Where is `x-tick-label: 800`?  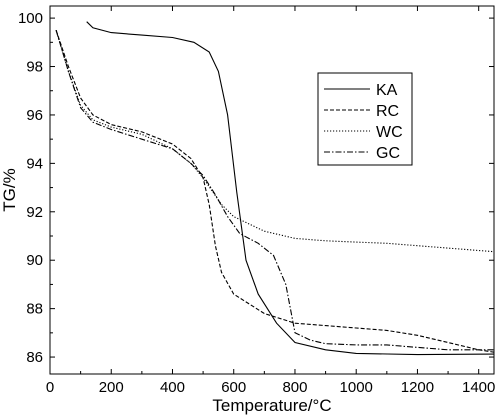 x-tick-label: 800 is located at coordinates (294, 387).